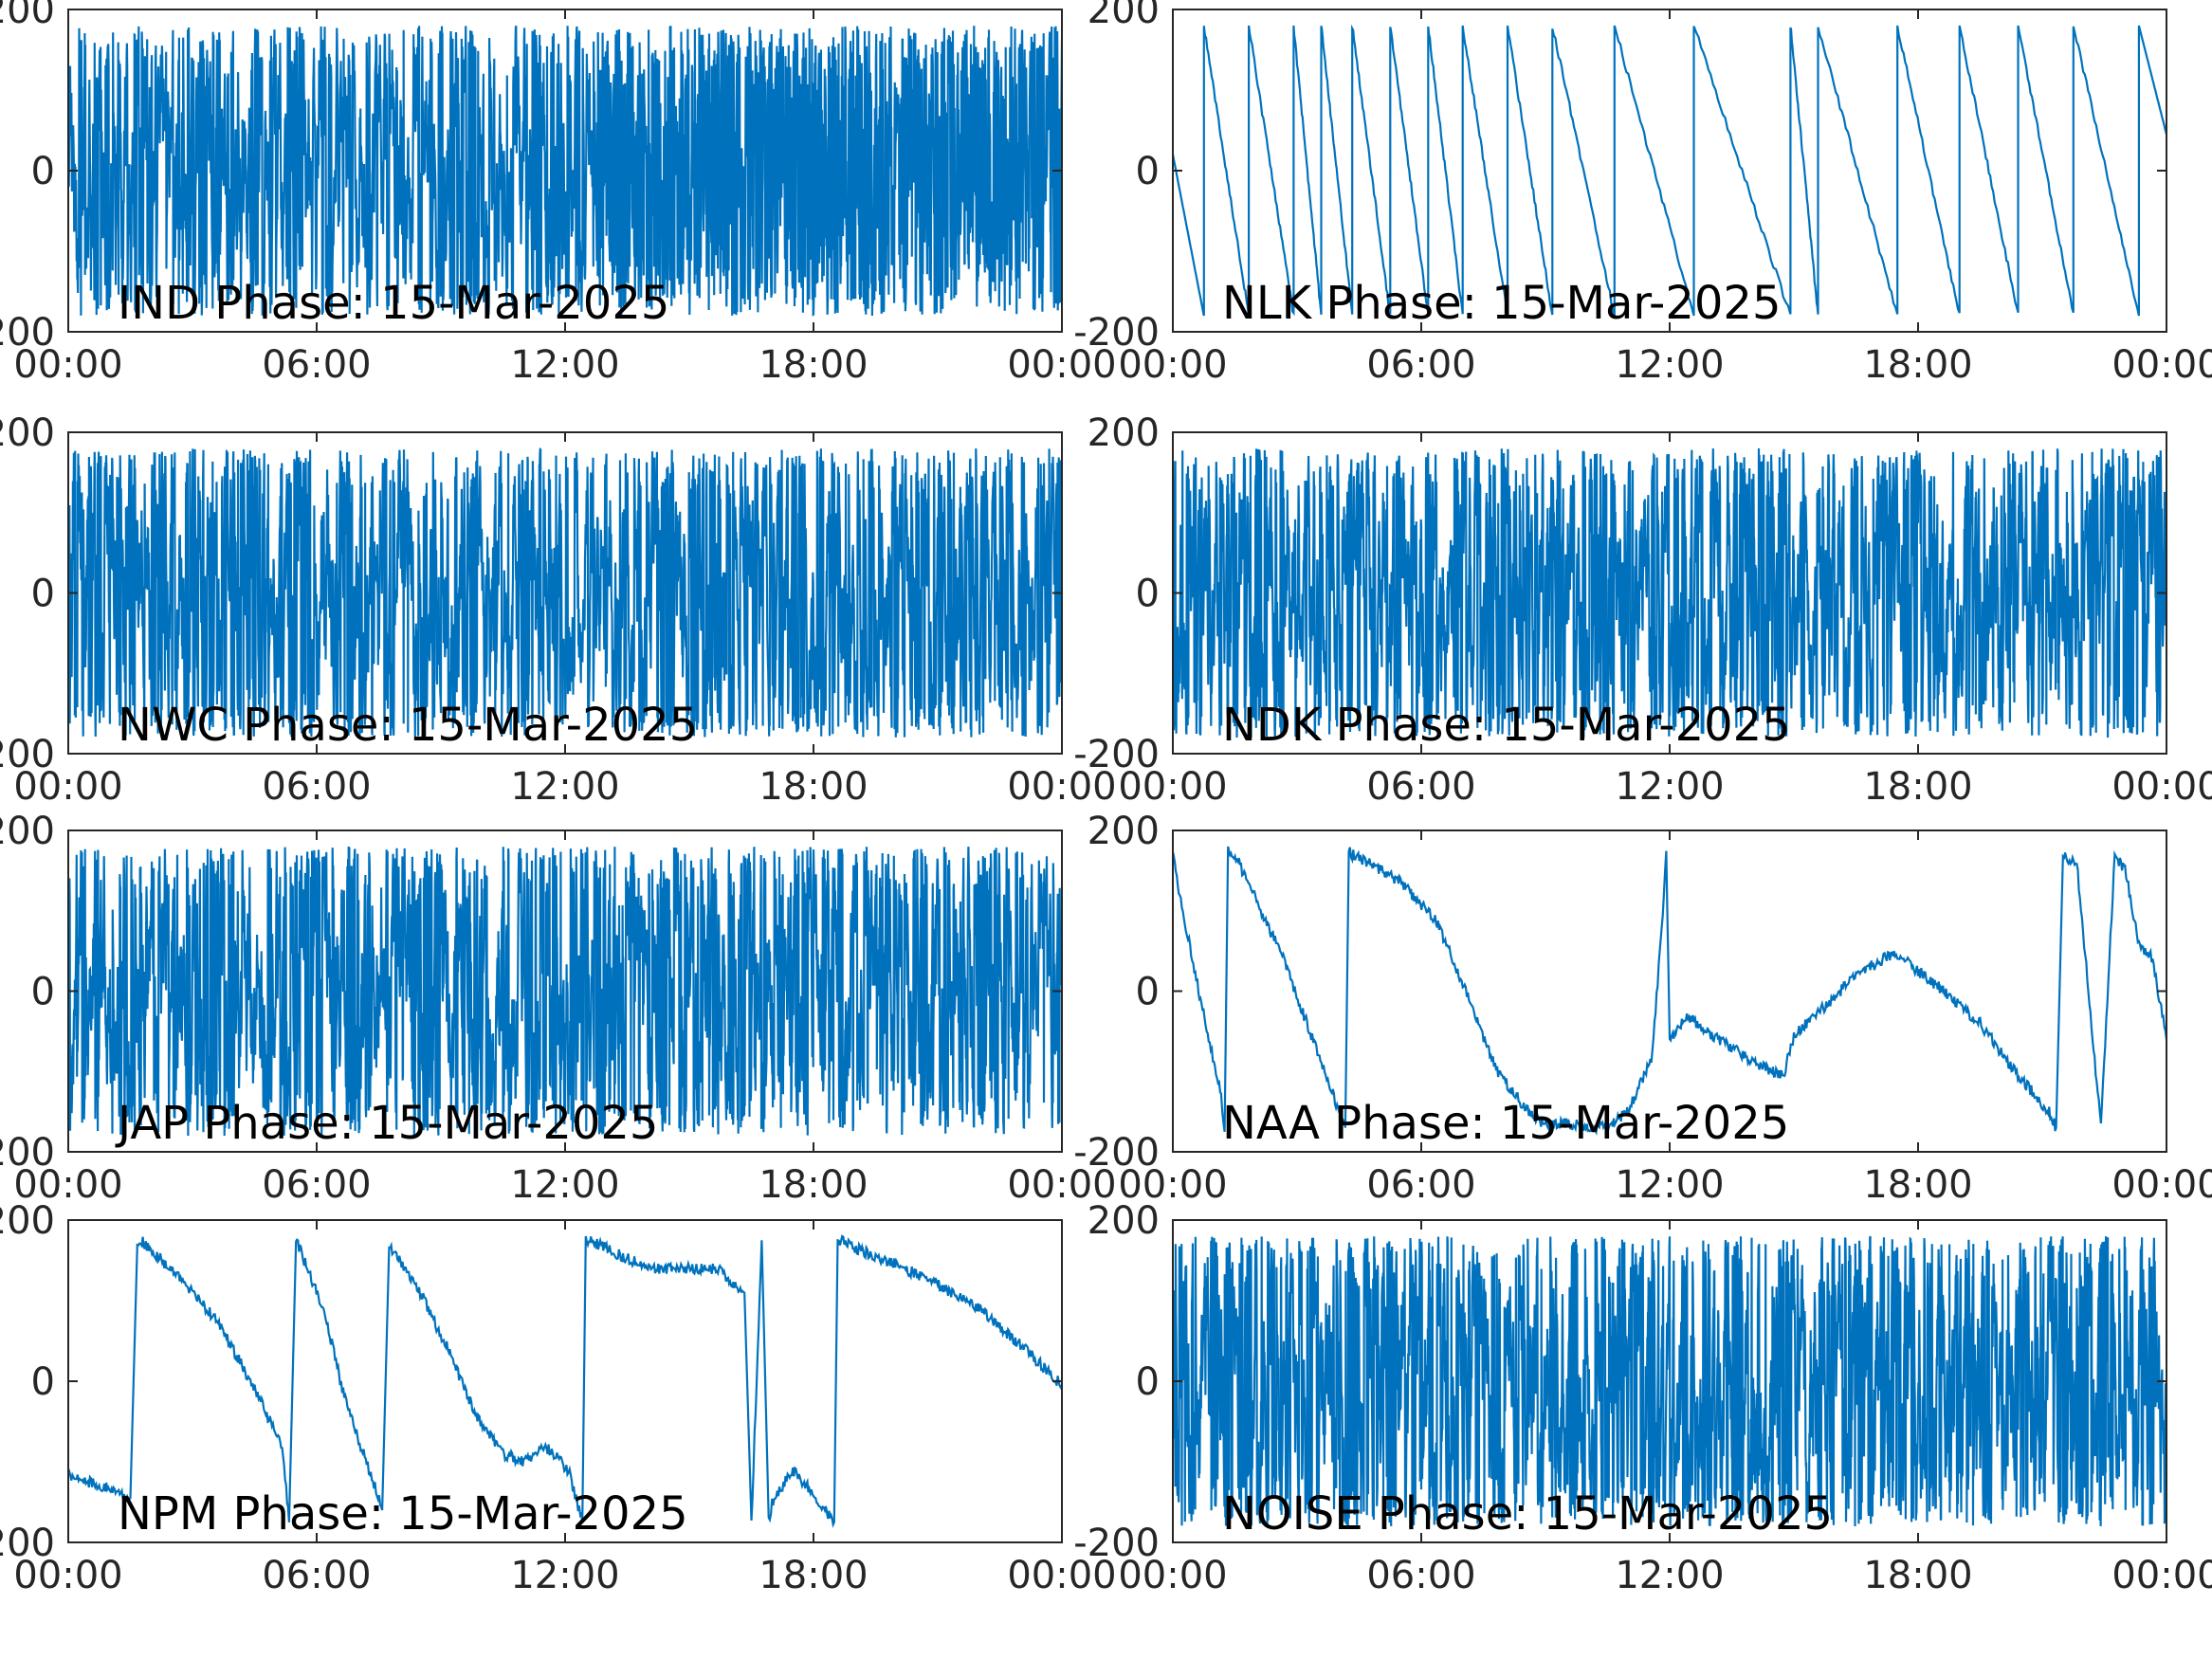 The width and height of the screenshot is (2212, 1659). Describe the element at coordinates (1527, 1513) in the screenshot. I see `panel-title: NOISE Phase: 15-Mar-2025` at that location.